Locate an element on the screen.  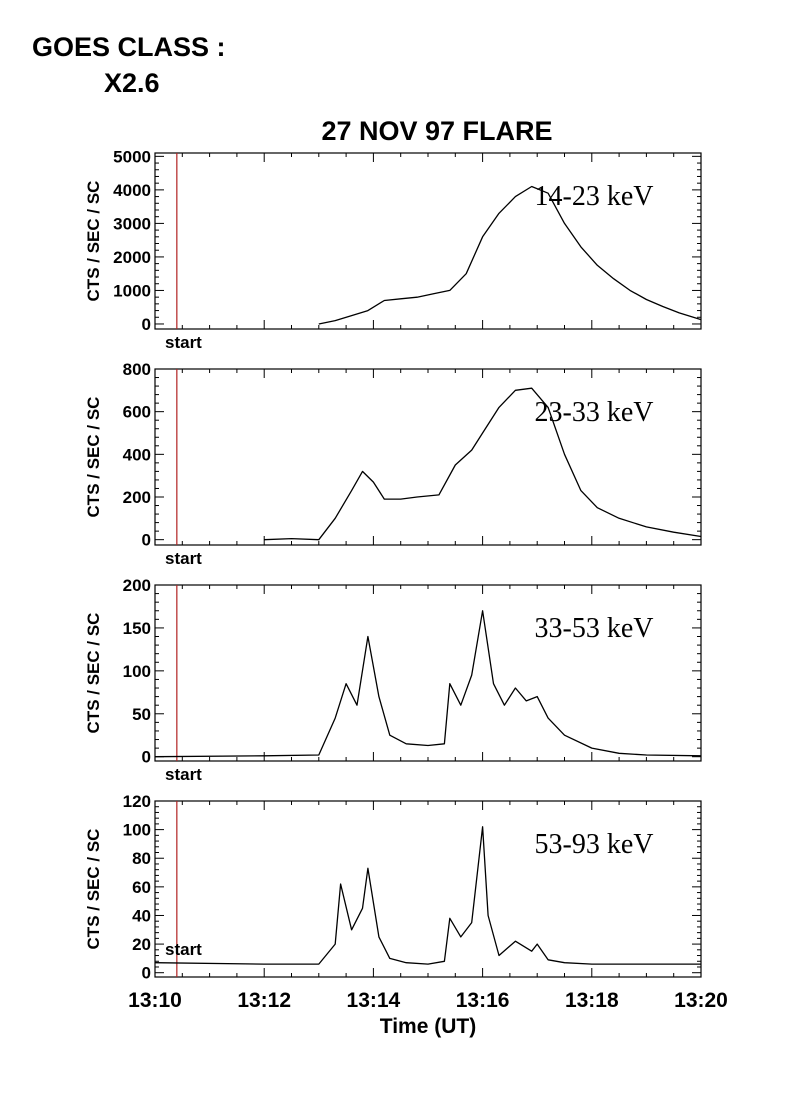
y-tick-label: 600 is located at coordinates (137, 412).